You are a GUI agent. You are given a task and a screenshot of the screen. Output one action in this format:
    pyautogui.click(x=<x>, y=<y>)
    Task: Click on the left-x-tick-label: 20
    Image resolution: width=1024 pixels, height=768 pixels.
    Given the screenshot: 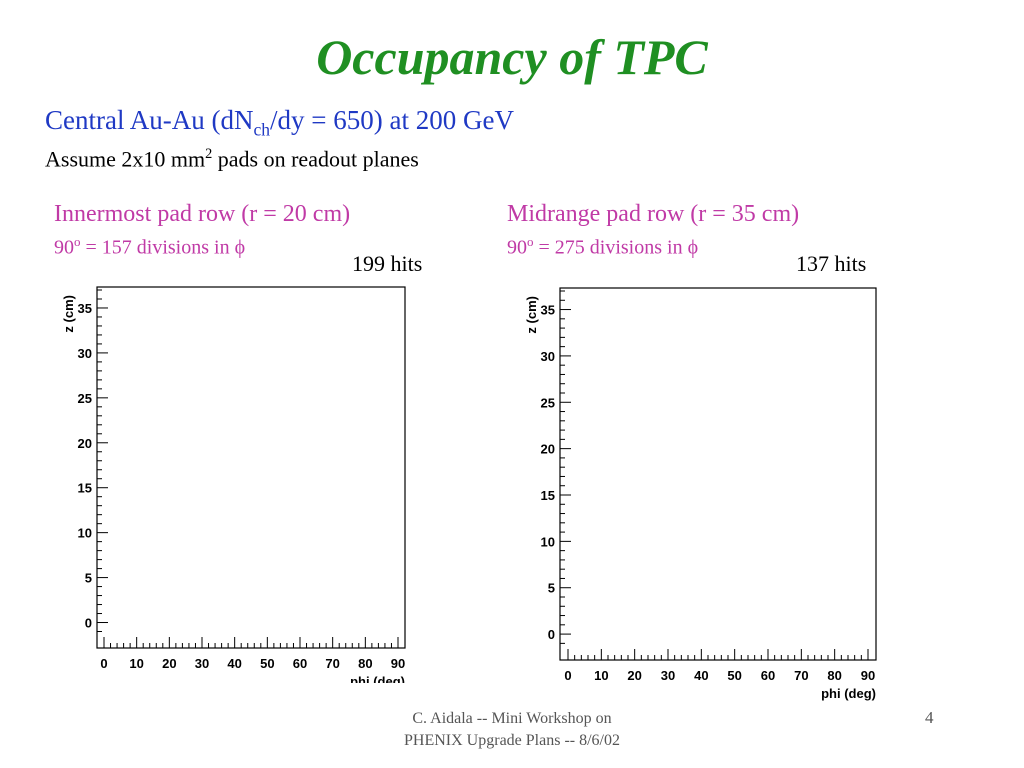 What is the action you would take?
    pyautogui.click(x=169, y=663)
    